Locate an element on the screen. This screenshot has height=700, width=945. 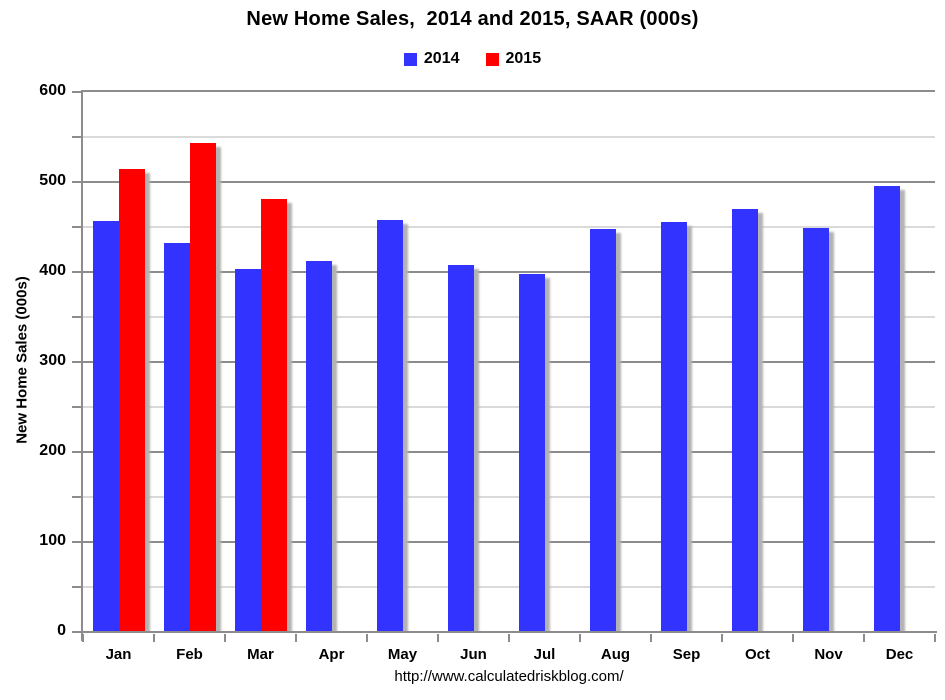
x-tick-label-apr: Apr is located at coordinates (331, 654).